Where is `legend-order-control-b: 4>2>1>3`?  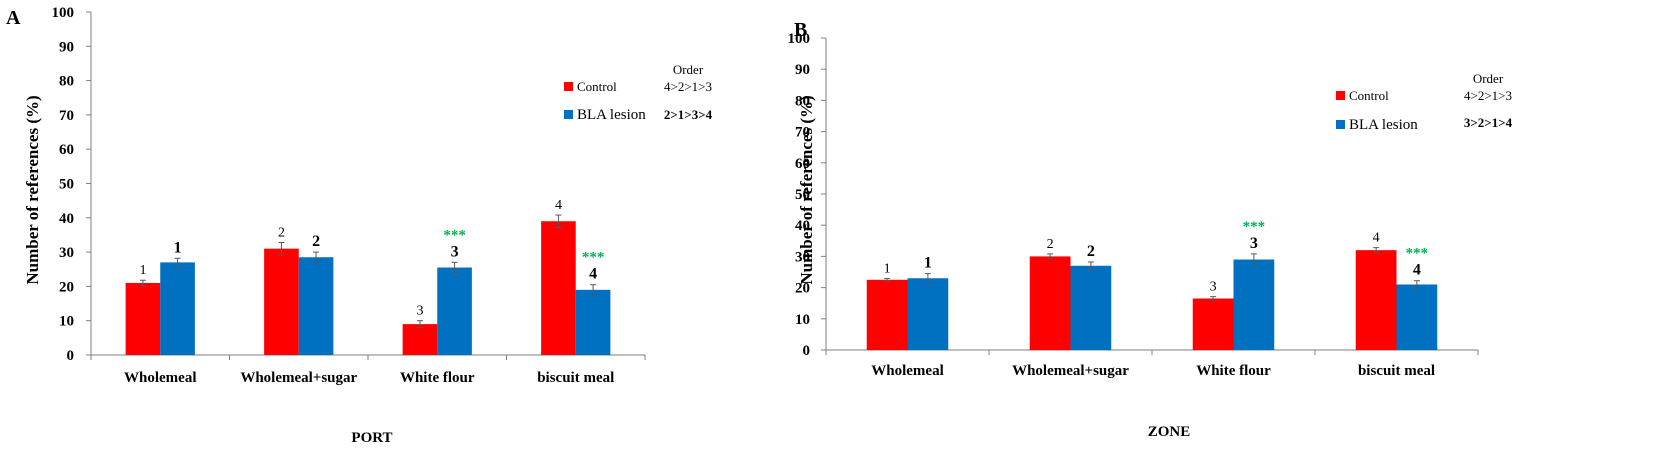 legend-order-control-b: 4>2>1>3 is located at coordinates (1488, 95).